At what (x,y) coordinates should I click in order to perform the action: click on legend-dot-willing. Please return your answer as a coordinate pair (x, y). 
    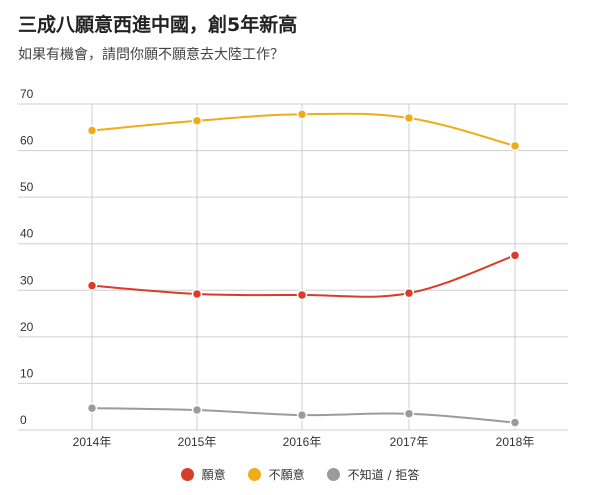
    Looking at the image, I should click on (187, 474).